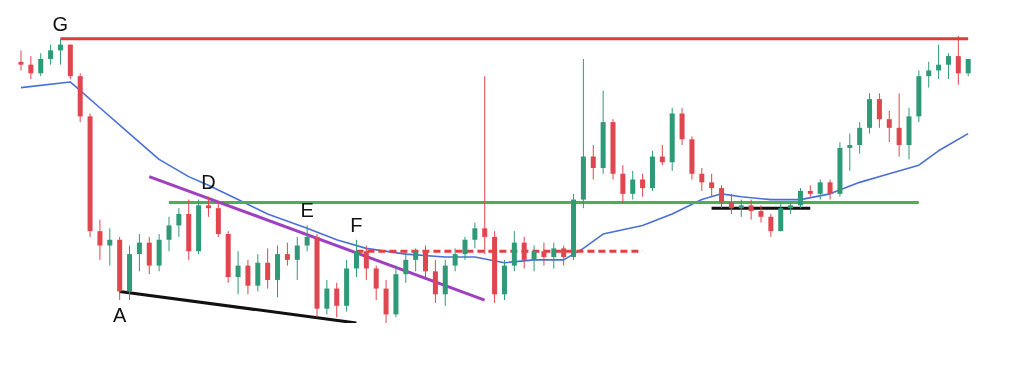  Describe the element at coordinates (119, 315) in the screenshot. I see `annotation: A` at that location.